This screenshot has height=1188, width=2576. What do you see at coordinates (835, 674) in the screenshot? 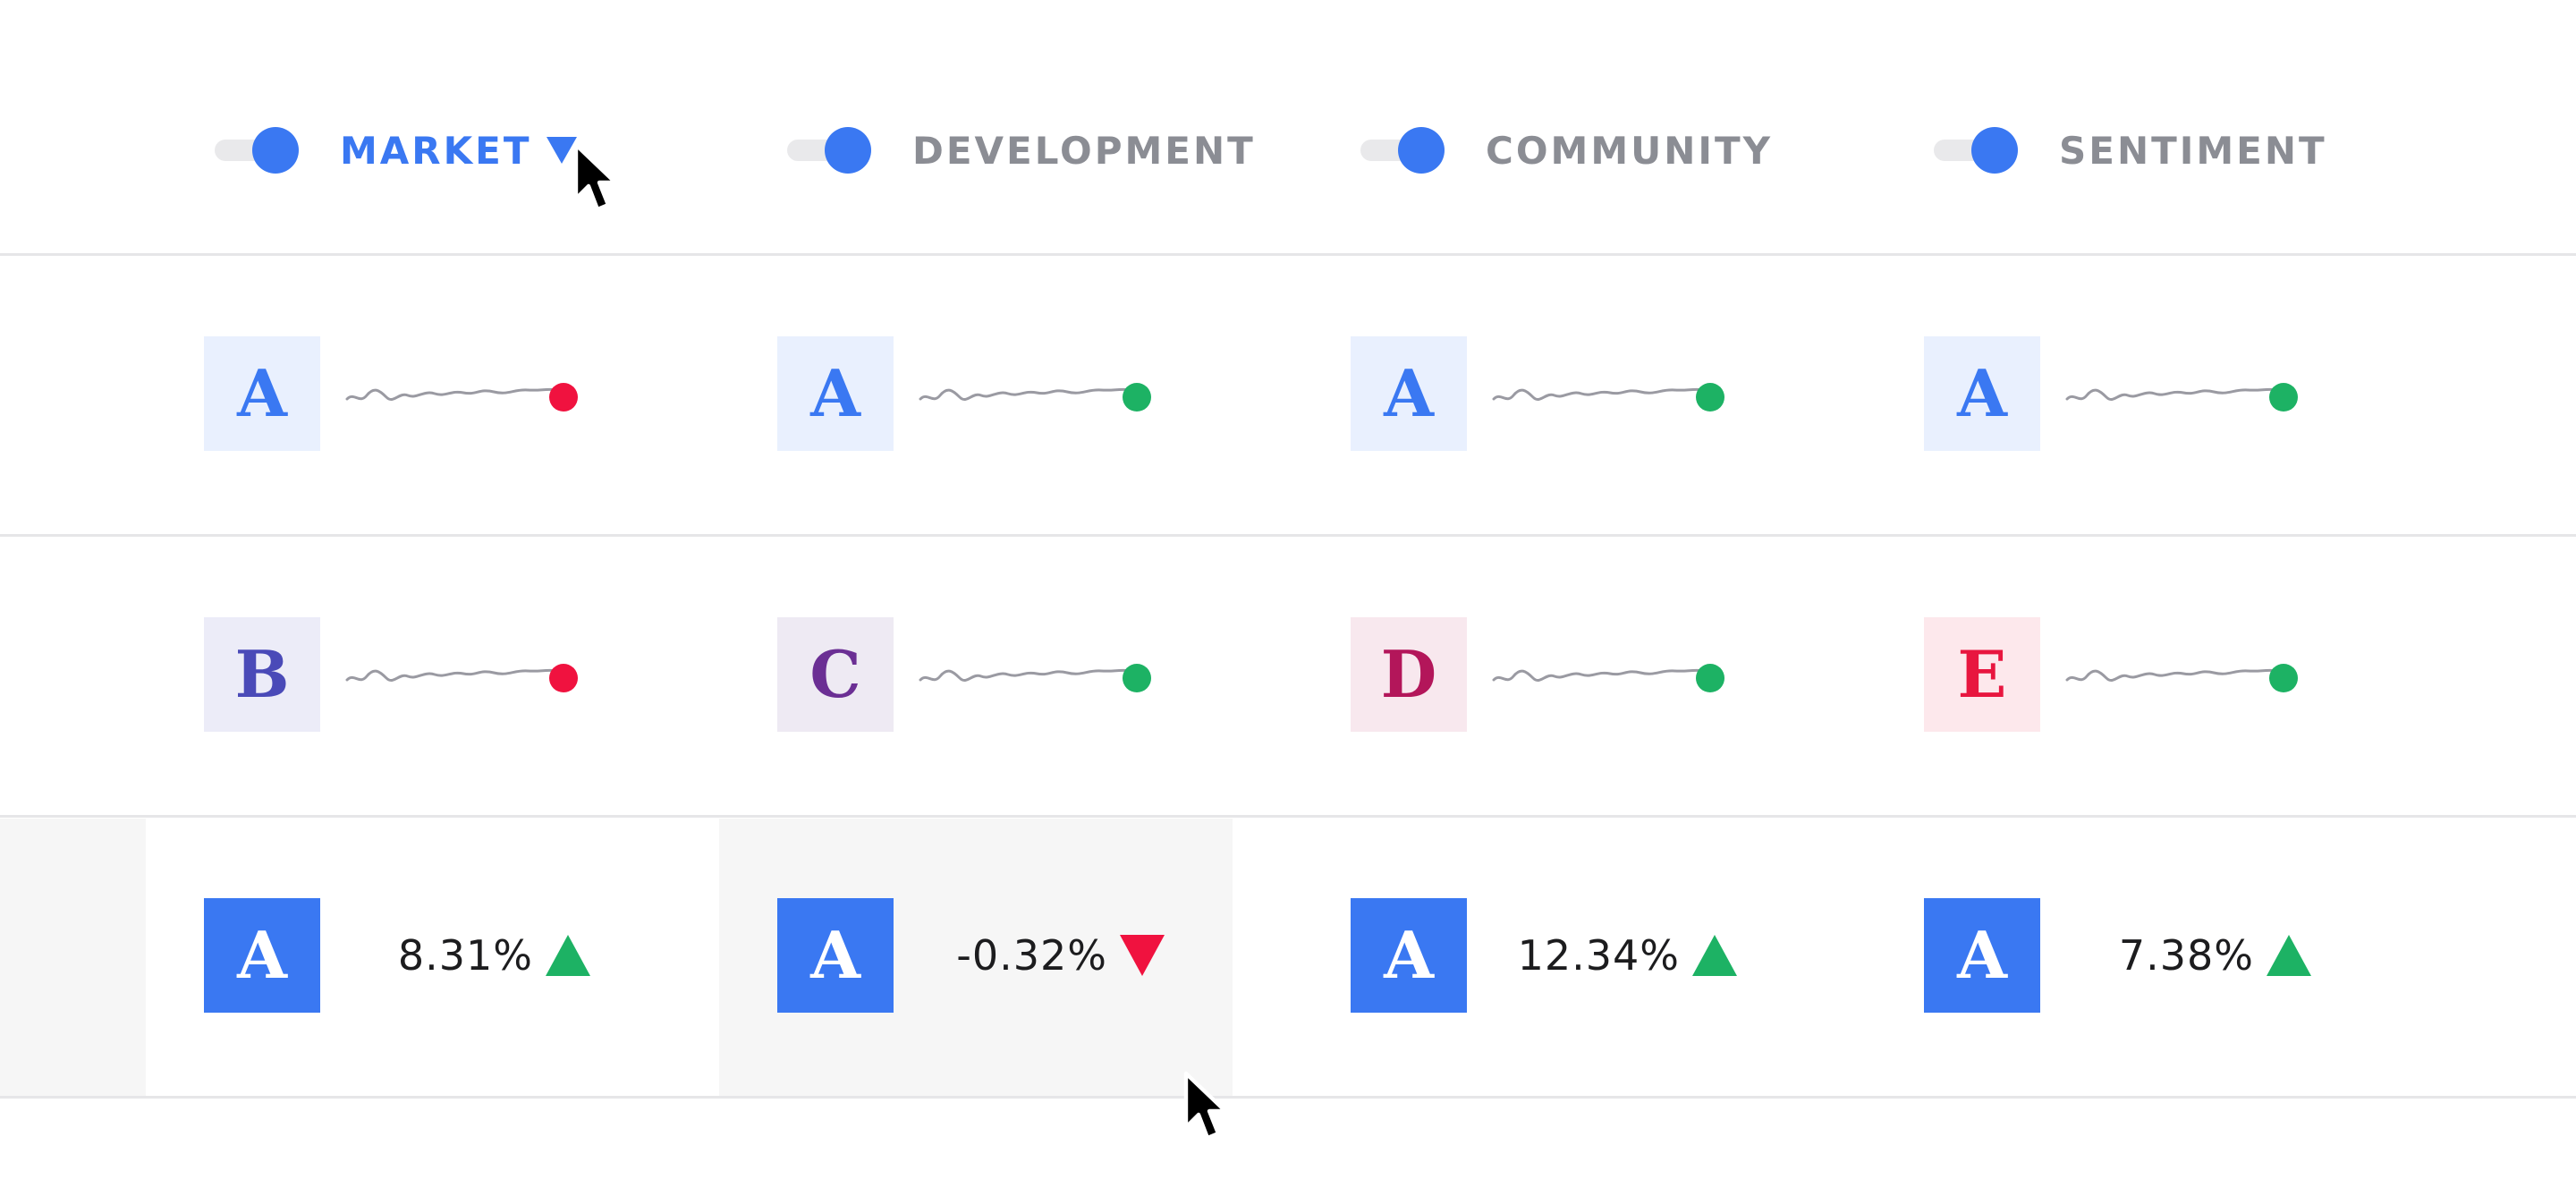
I see `grade-badge: C` at bounding box center [835, 674].